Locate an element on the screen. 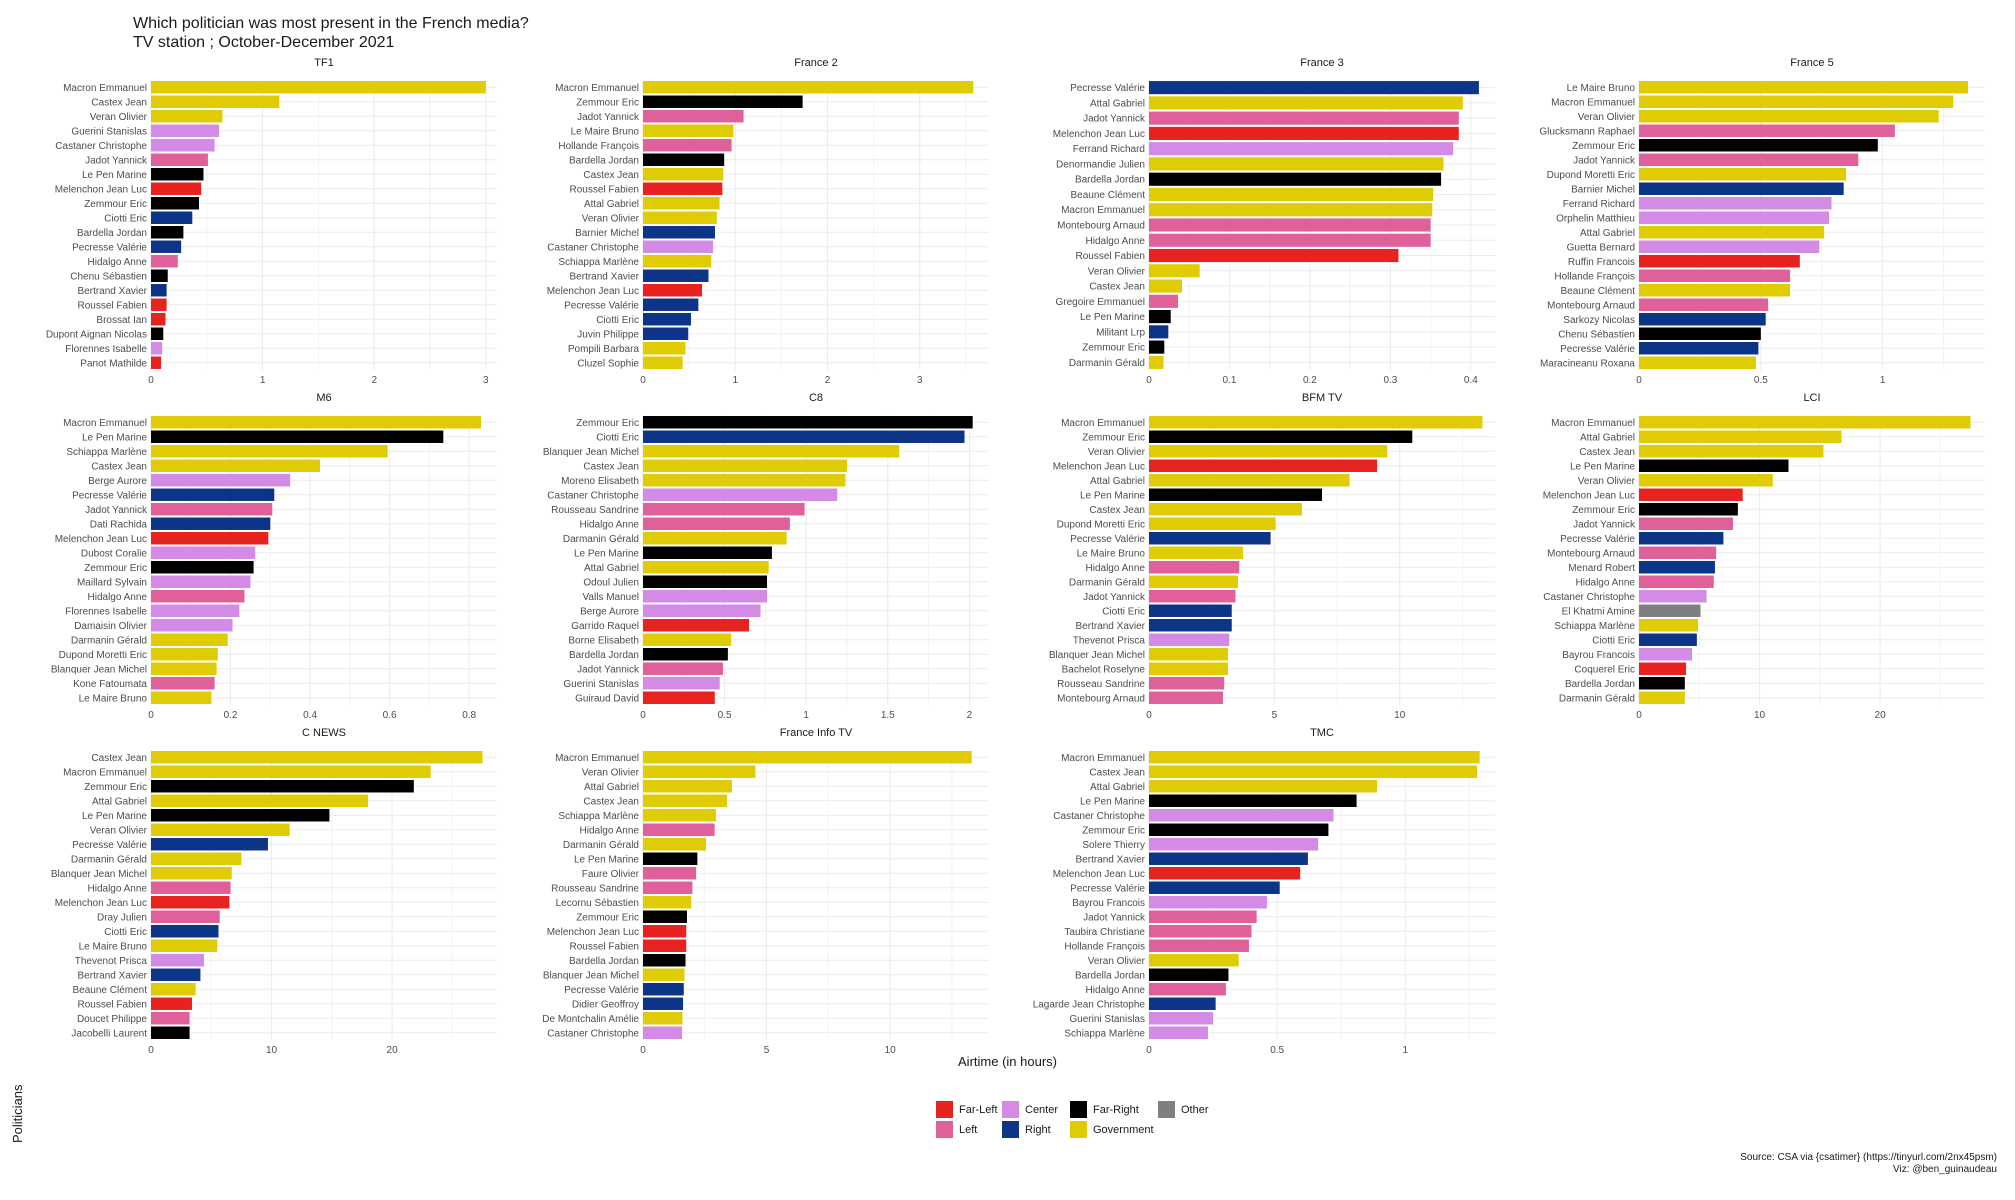 This screenshot has height=1200, width=2015. panel-title: TMC is located at coordinates (1322, 733).